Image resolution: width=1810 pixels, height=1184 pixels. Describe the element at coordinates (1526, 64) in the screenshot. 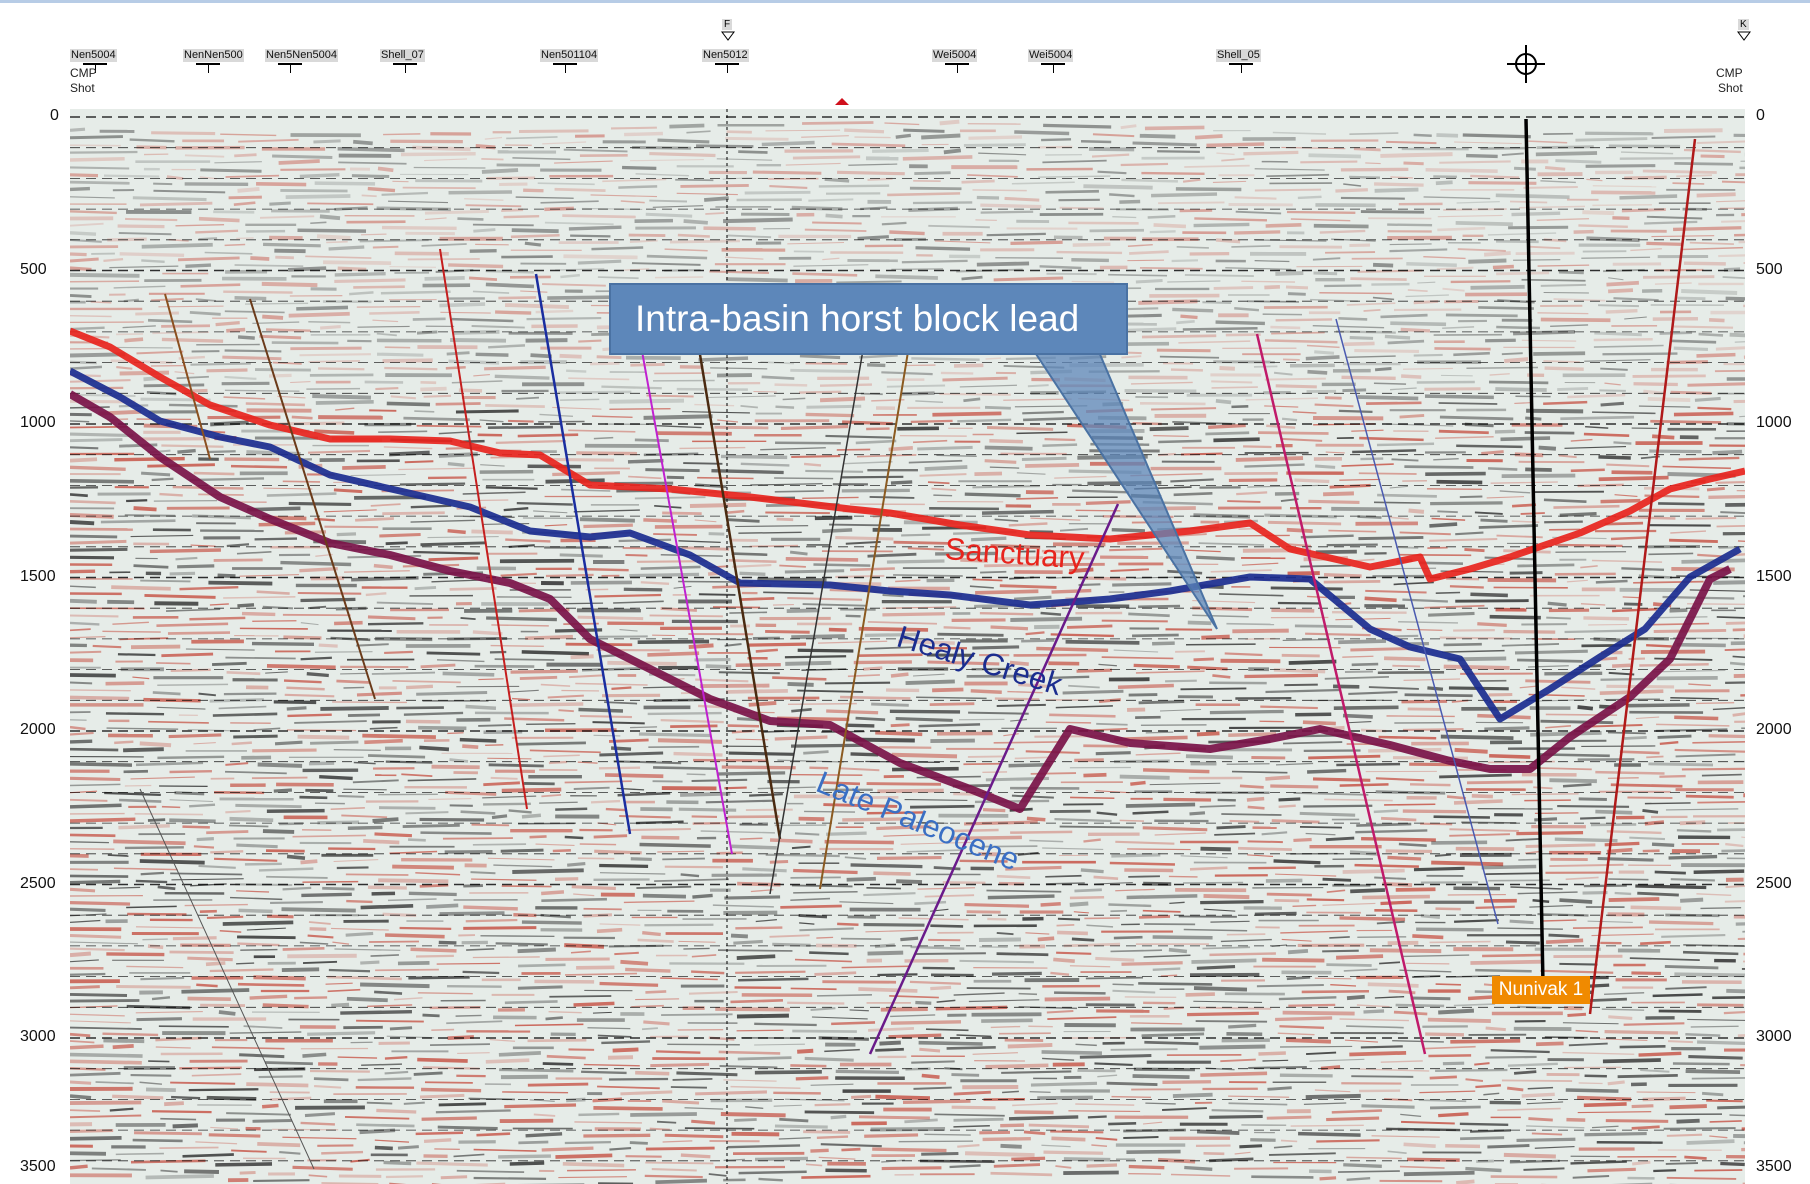

I see `well-crosshair-icon` at that location.